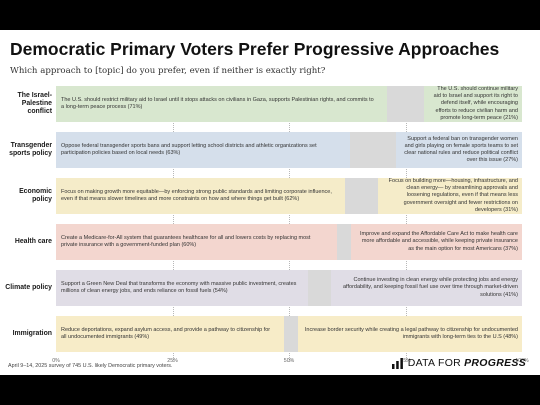  Describe the element at coordinates (33, 241) in the screenshot. I see `row-label: Health care` at that location.